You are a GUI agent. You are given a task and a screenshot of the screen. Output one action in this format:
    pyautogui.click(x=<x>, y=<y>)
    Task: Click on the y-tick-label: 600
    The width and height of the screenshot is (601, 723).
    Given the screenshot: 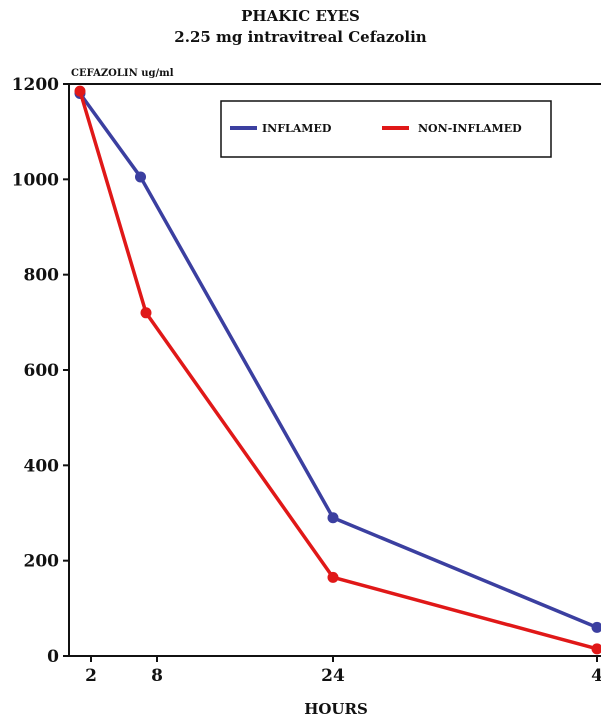 What is the action you would take?
    pyautogui.click(x=42, y=371)
    